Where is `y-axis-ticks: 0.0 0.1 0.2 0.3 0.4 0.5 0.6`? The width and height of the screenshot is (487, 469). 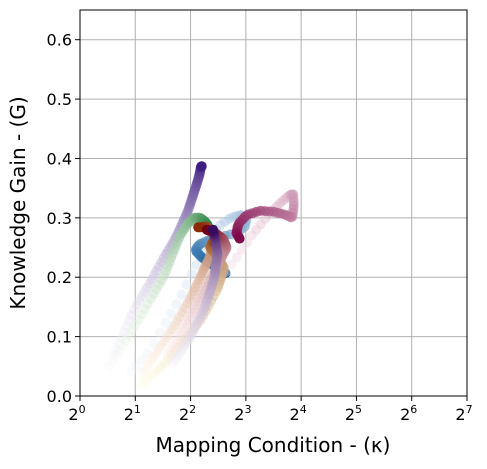
y-axis-ticks: 0.0 0.1 0.2 0.3 0.4 0.5 0.6 is located at coordinates (63, 218).